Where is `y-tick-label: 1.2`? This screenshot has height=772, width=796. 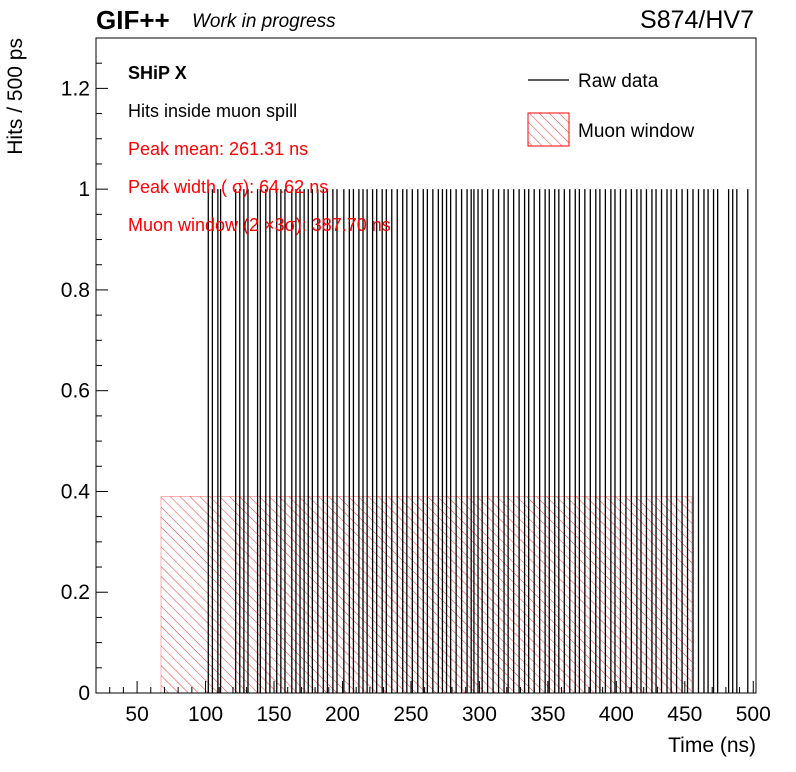
y-tick-label: 1.2 is located at coordinates (75, 88).